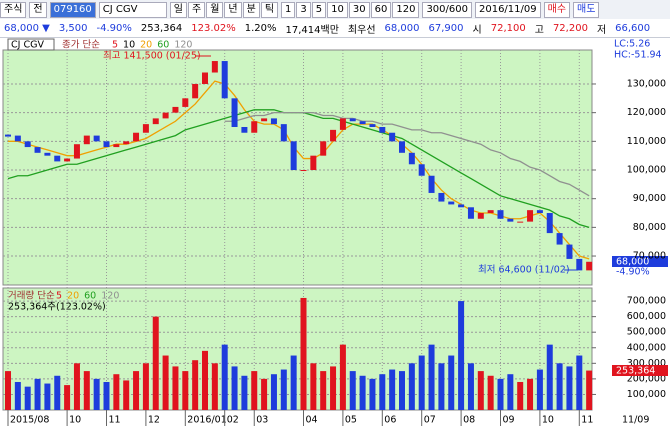 This screenshot has height=428, width=670. Describe the element at coordinates (586, 9) in the screenshot. I see `sell-button: 매도` at that location.